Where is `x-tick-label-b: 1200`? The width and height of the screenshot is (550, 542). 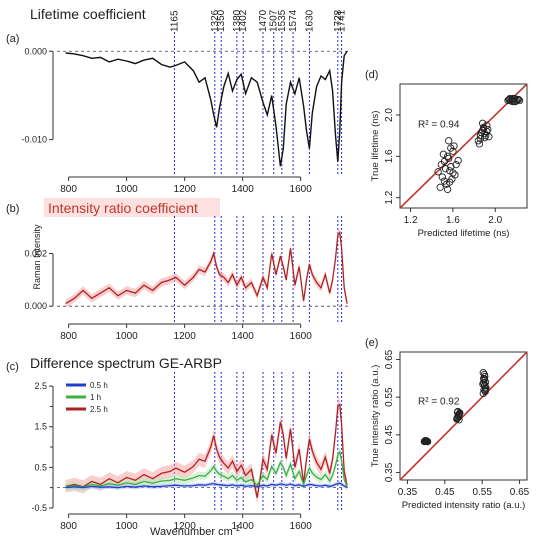
x-tick-label-b: 1200 is located at coordinates (185, 336).